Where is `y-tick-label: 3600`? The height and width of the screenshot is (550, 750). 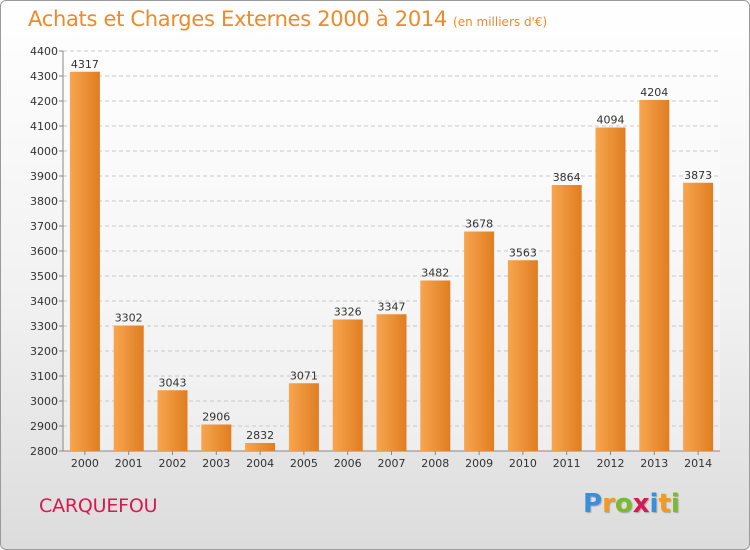
y-tick-label: 3600 is located at coordinates (44, 251).